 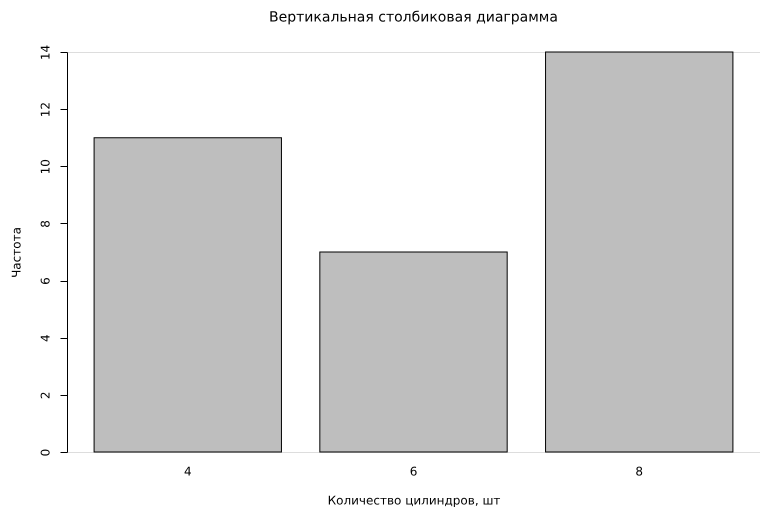 What do you see at coordinates (45, 166) in the screenshot?
I see `y-tick-label: 10` at bounding box center [45, 166].